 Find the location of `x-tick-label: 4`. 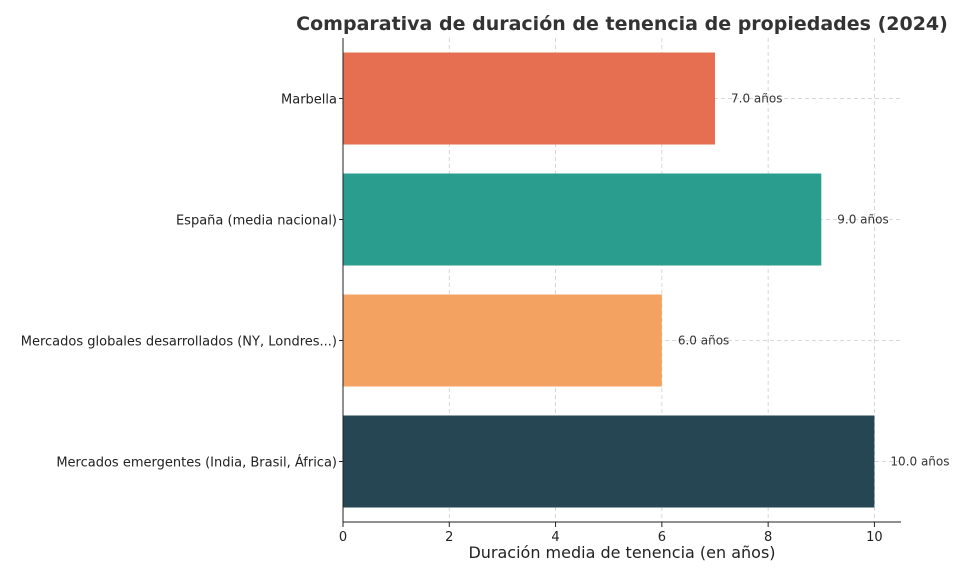

x-tick-label: 4 is located at coordinates (555, 537).